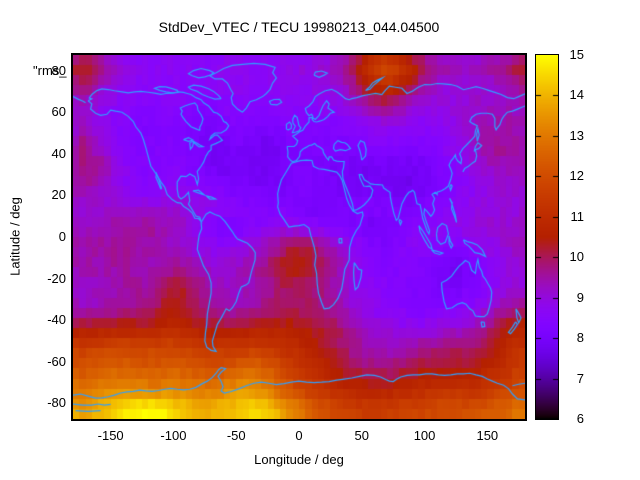 The image size is (640, 480). I want to click on colorbar-canvas, so click(547, 237).